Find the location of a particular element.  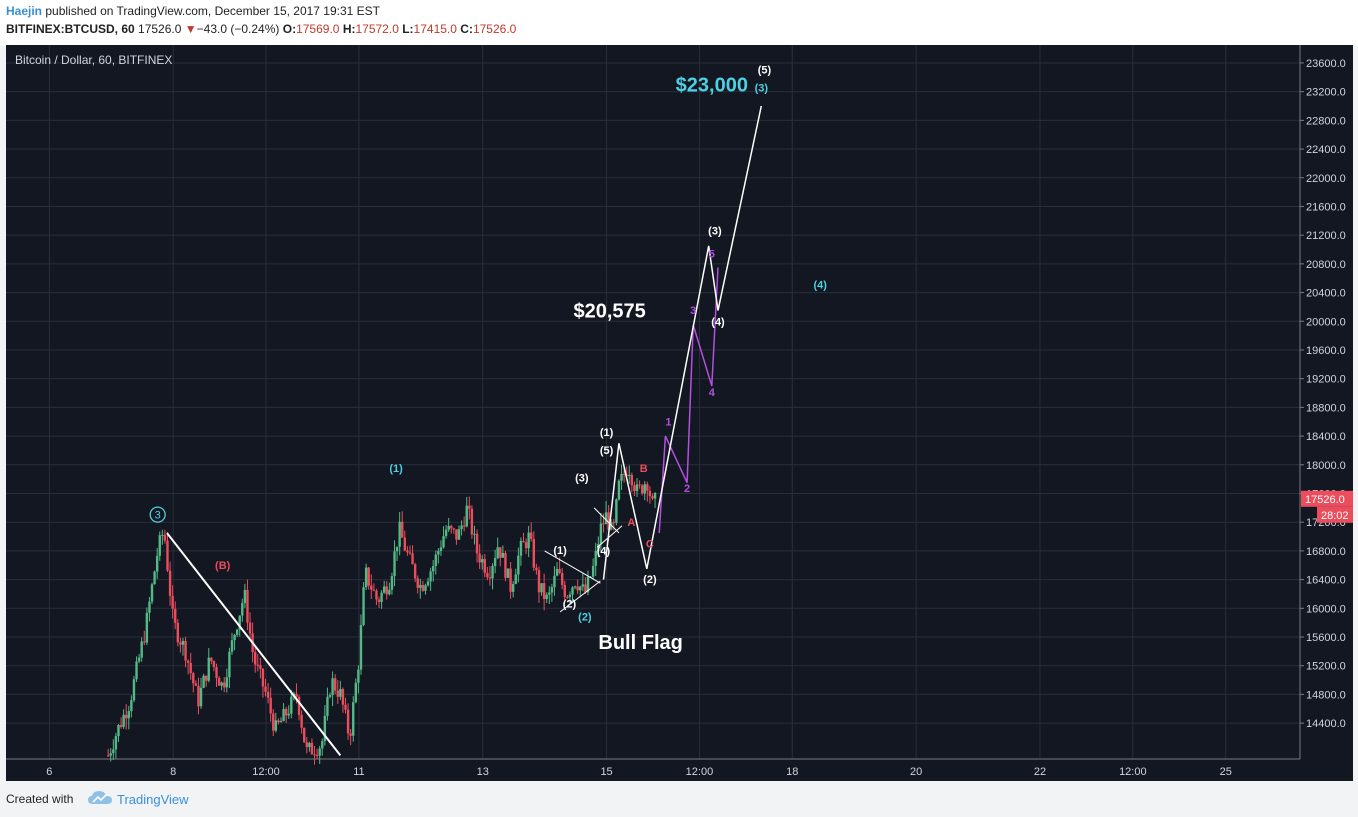

high-label: H: is located at coordinates (349, 29).